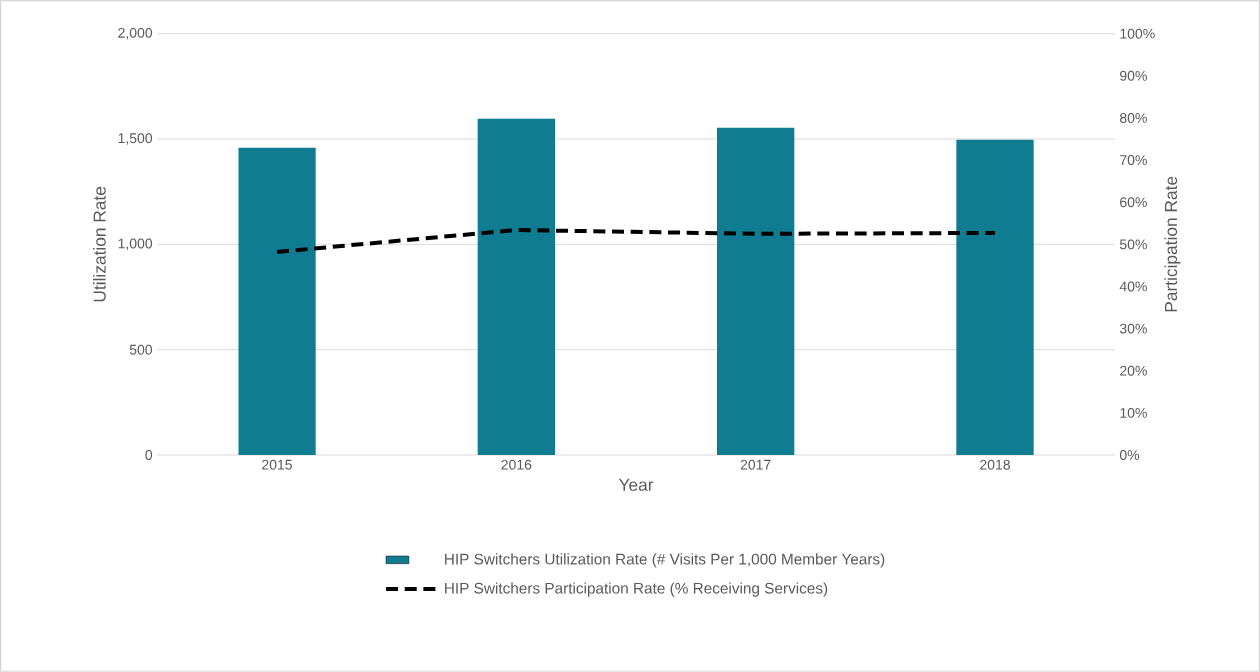  I want to click on y2-tick-label: 40%, so click(1133, 286).